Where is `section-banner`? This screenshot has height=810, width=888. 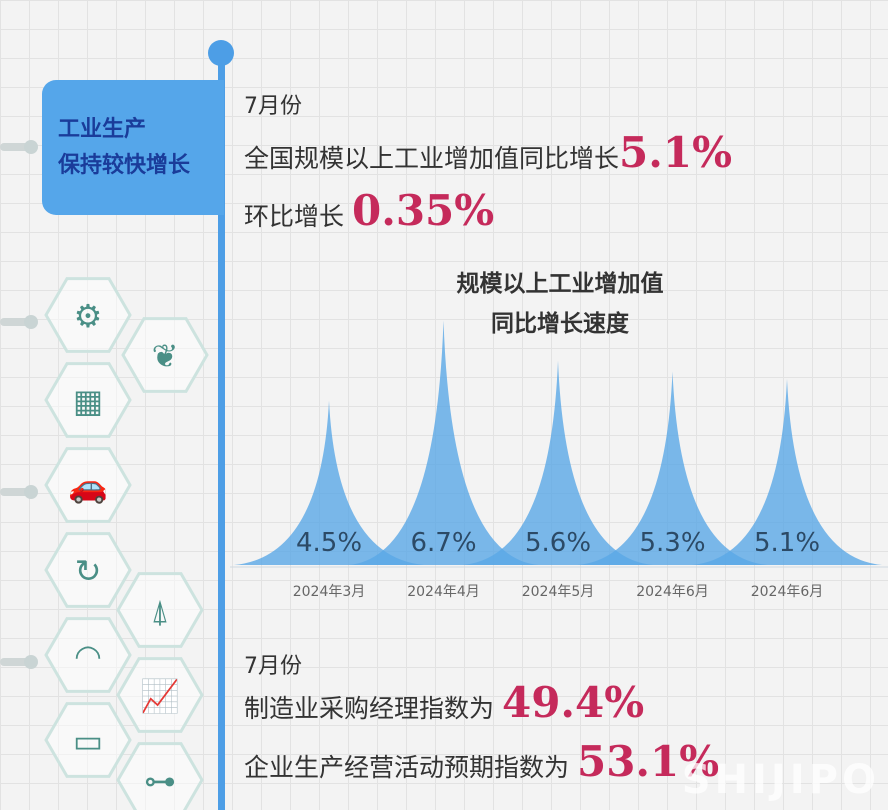 section-banner is located at coordinates (133, 147).